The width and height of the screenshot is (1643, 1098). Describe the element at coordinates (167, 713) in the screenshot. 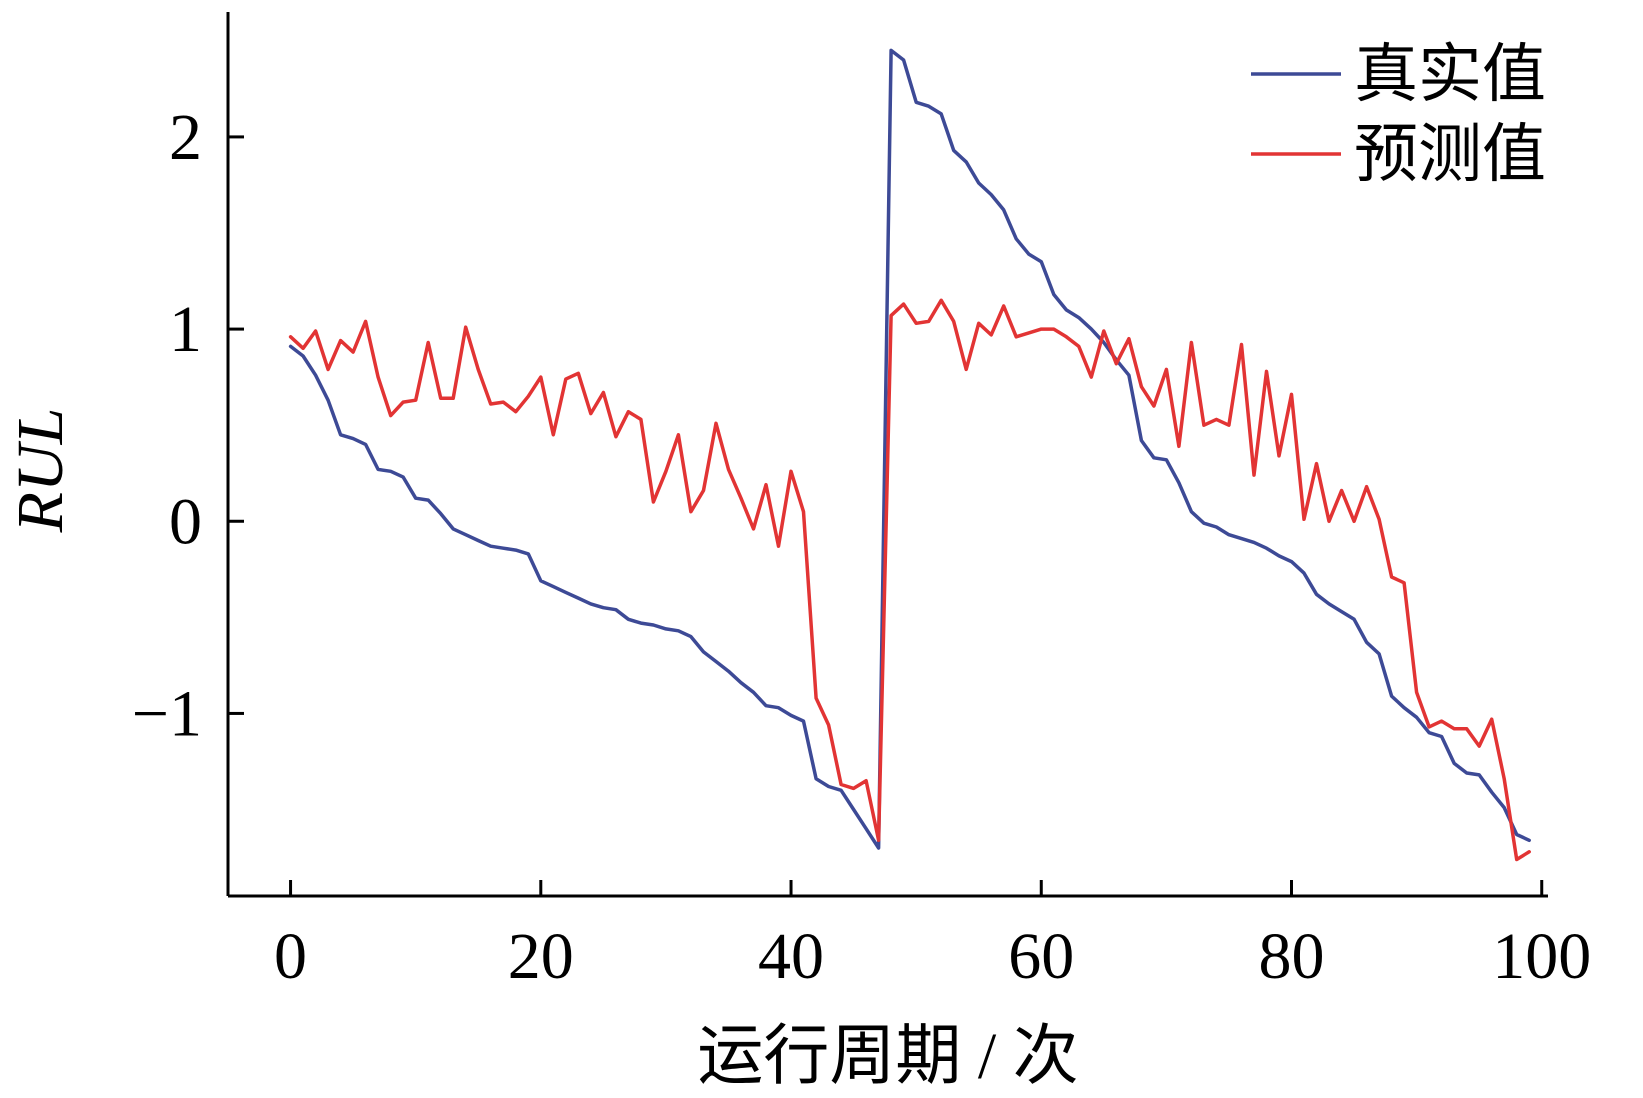

I see `y-tick-label: −1` at that location.